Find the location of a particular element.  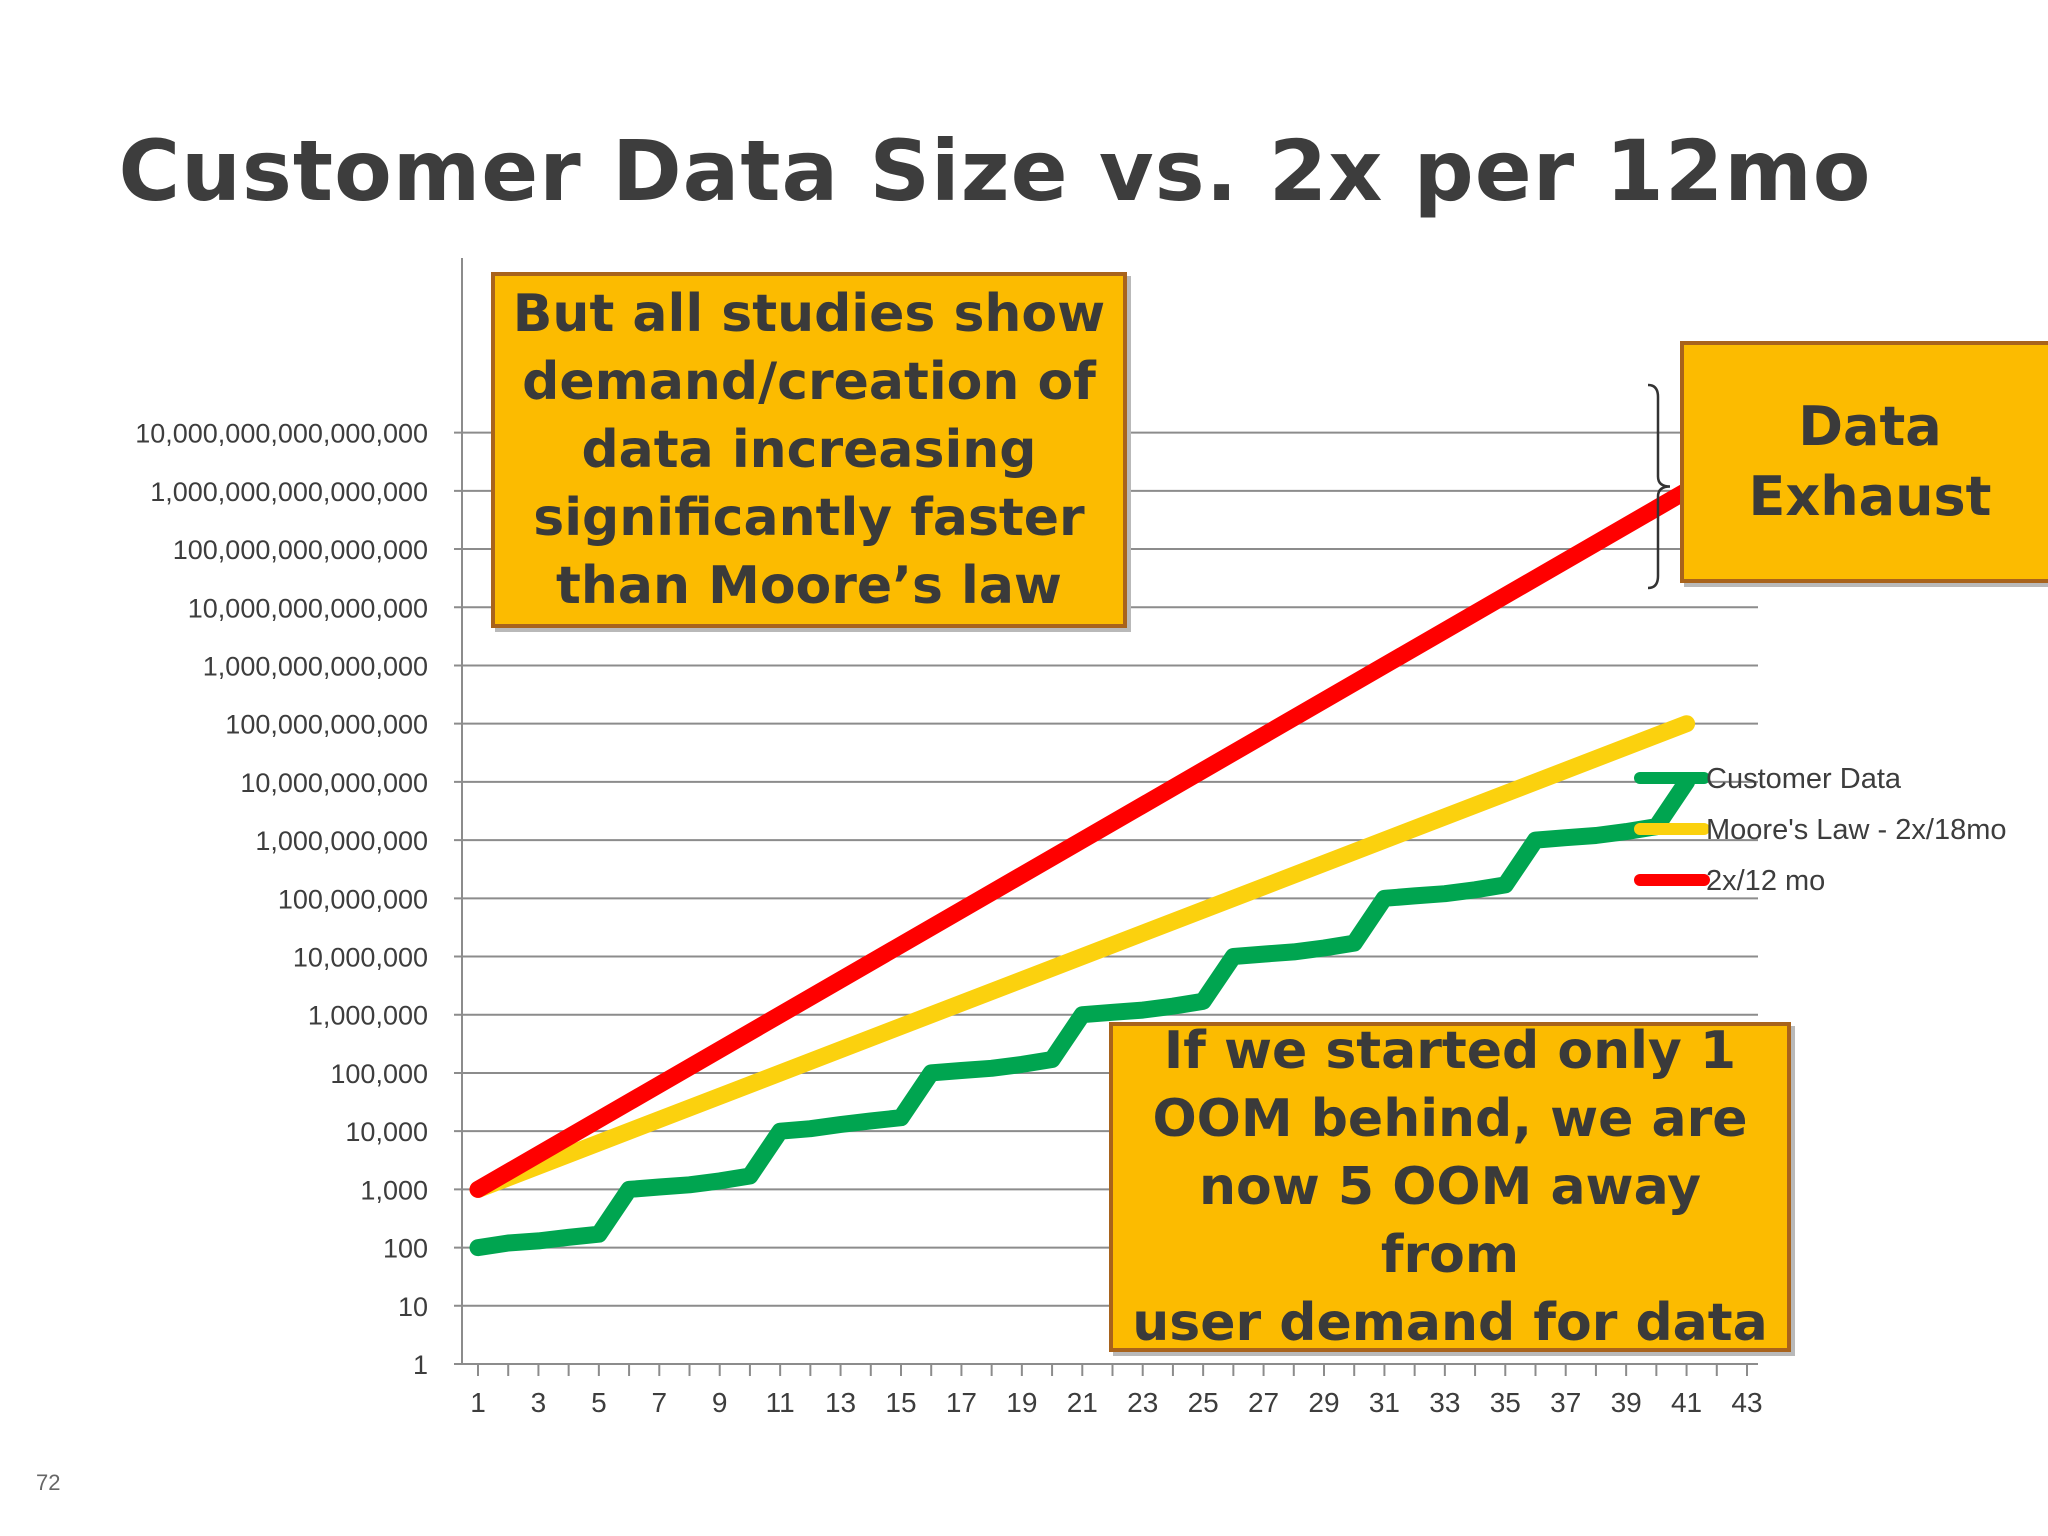

x-tick-label: 15 is located at coordinates (900, 1402).